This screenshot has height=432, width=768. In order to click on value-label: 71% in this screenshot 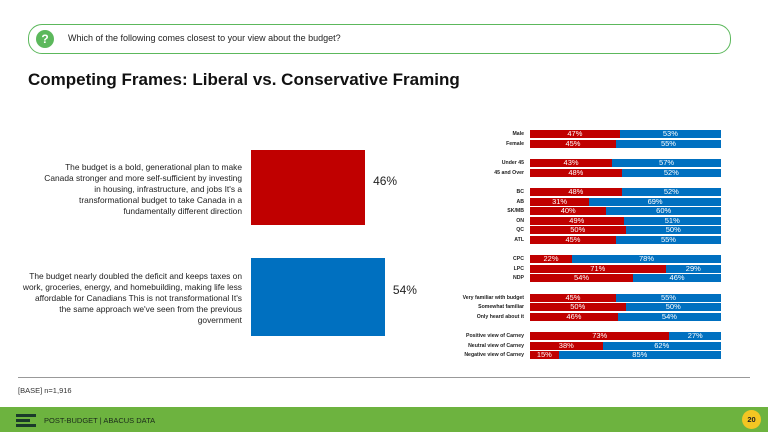, I will do `click(598, 268)`.